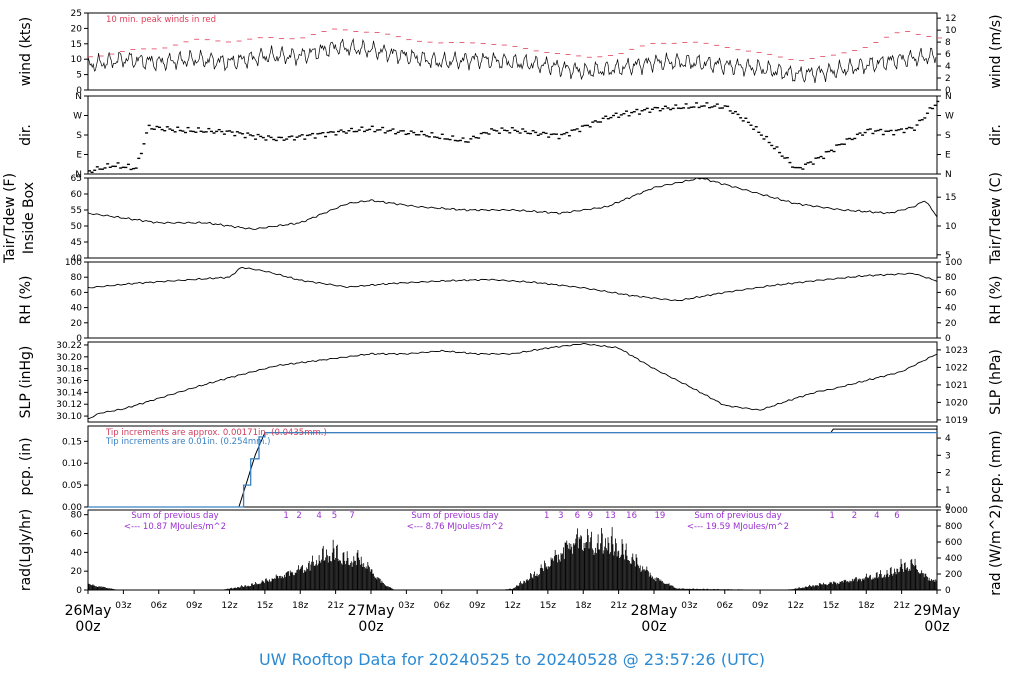 The height and width of the screenshot is (700, 1024). What do you see at coordinates (956, 511) in the screenshot?
I see `y-tick-label-right: 1000` at bounding box center [956, 511].